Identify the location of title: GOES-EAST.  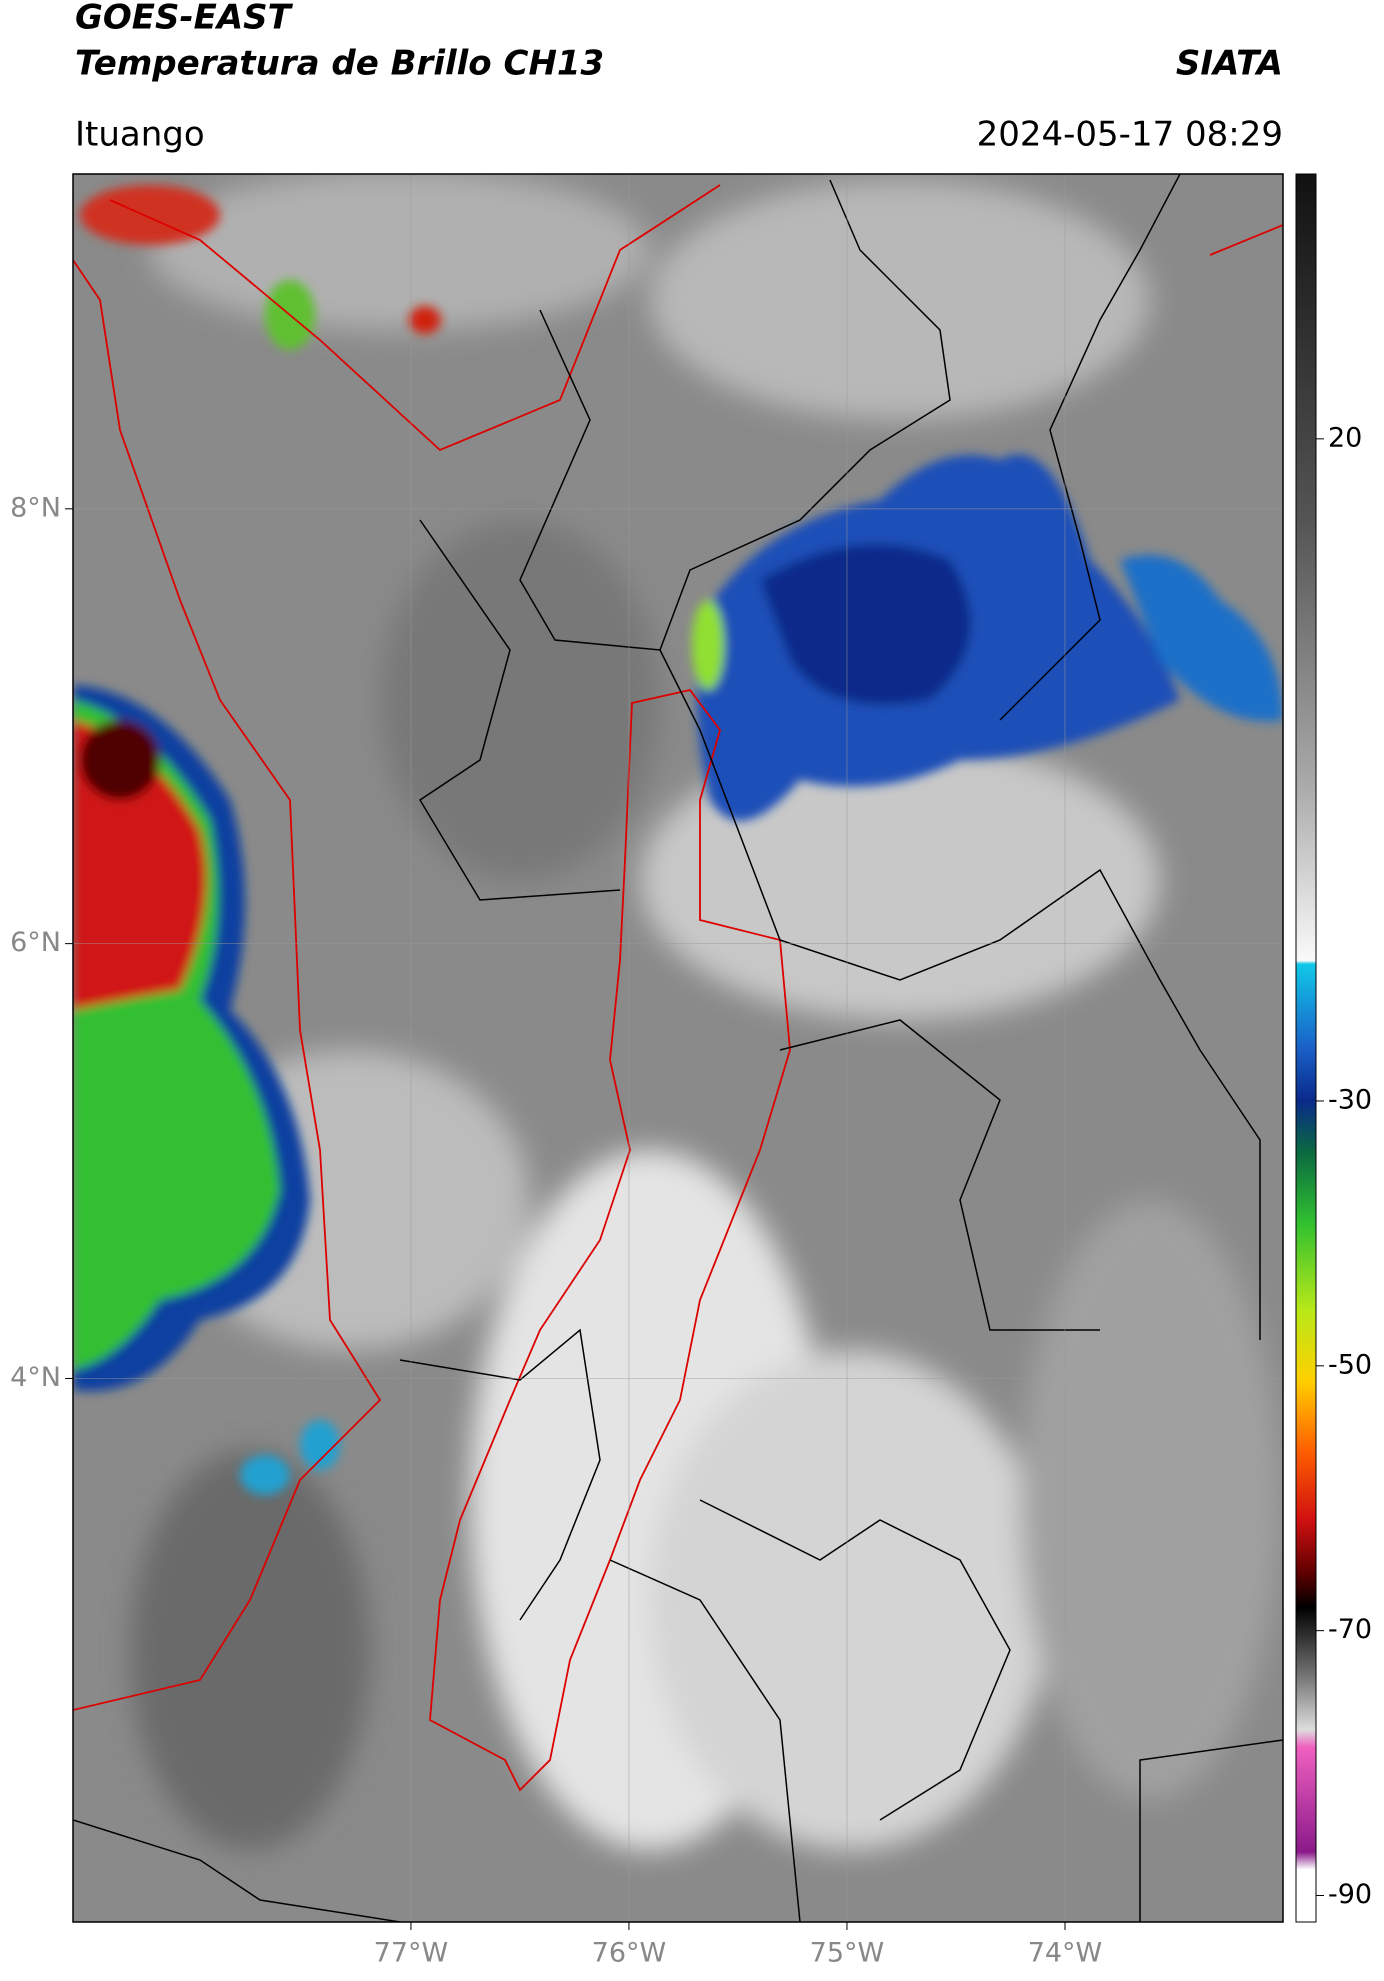
(184, 19).